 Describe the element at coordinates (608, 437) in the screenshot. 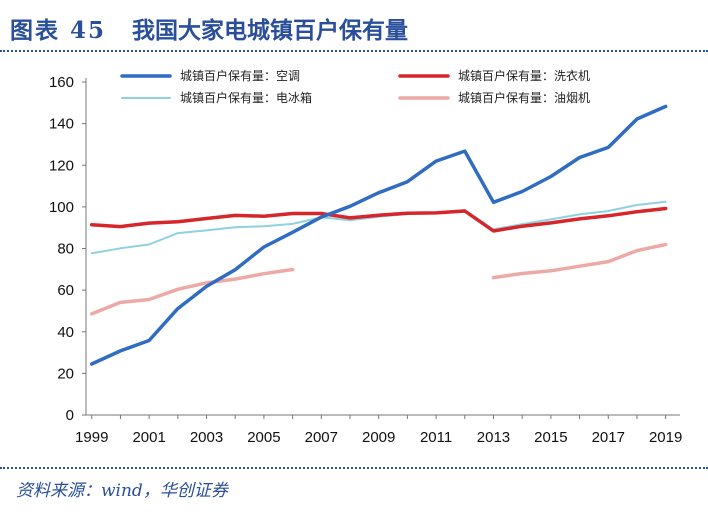

I see `x-tick-label: 2017` at that location.